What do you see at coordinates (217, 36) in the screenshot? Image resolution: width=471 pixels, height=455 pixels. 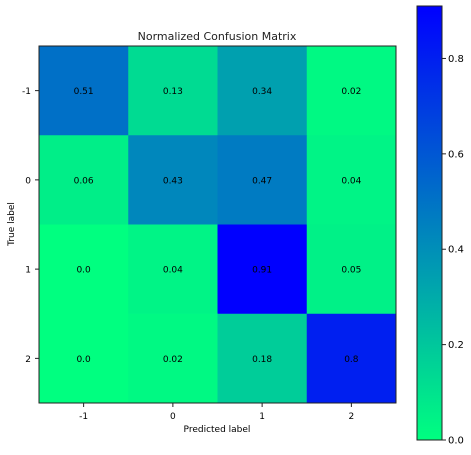 I see `chart-title: Normalized Confusion Matrix` at bounding box center [217, 36].